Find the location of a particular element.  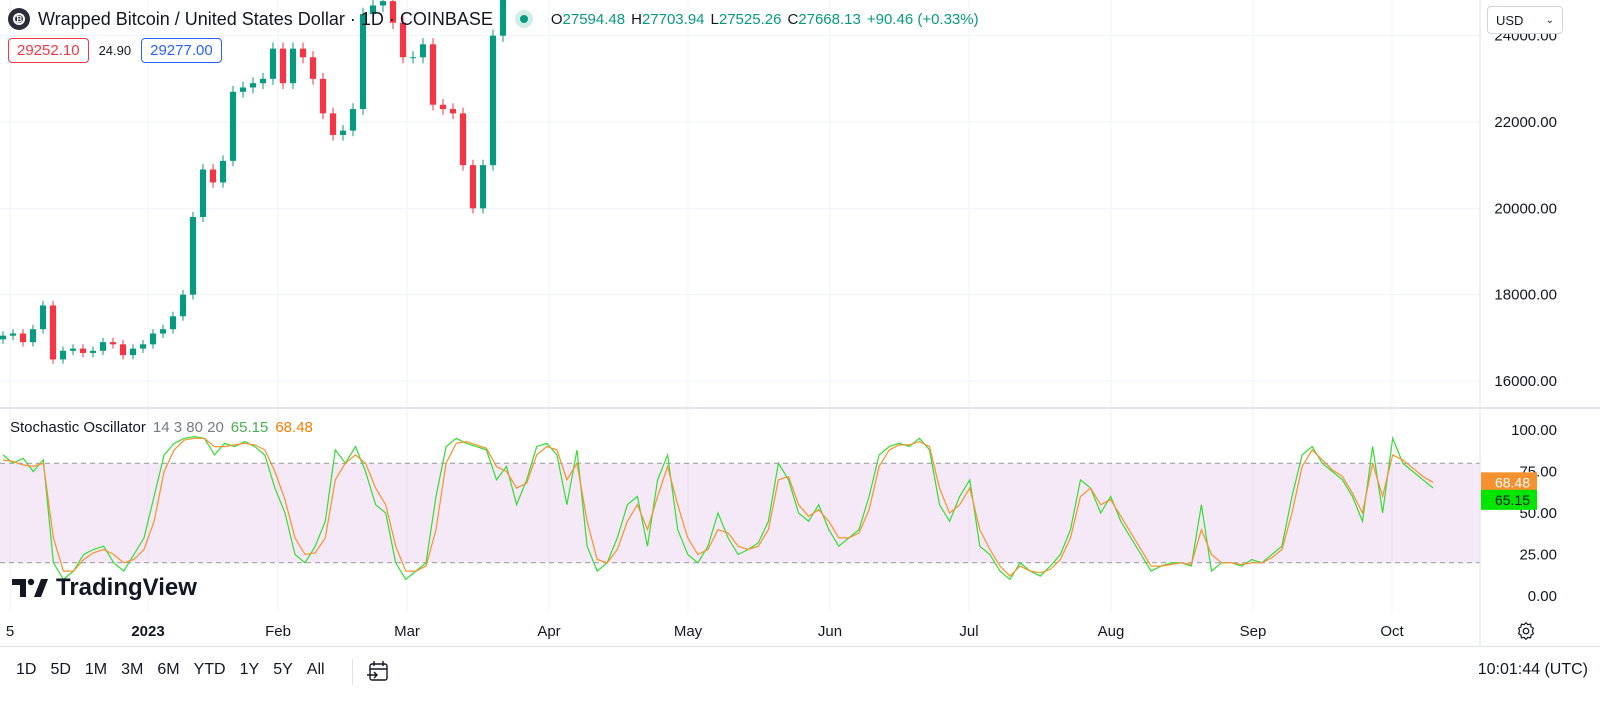

wbtc-logo-icon: ₿ is located at coordinates (19, 19).